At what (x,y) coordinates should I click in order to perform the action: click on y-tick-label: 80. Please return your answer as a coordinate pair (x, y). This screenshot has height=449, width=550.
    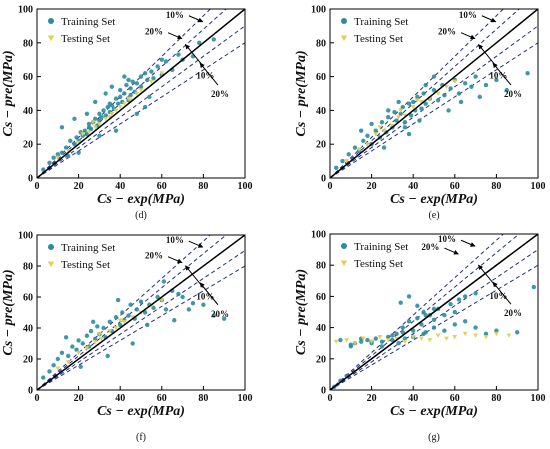
    Looking at the image, I should click on (28, 43).